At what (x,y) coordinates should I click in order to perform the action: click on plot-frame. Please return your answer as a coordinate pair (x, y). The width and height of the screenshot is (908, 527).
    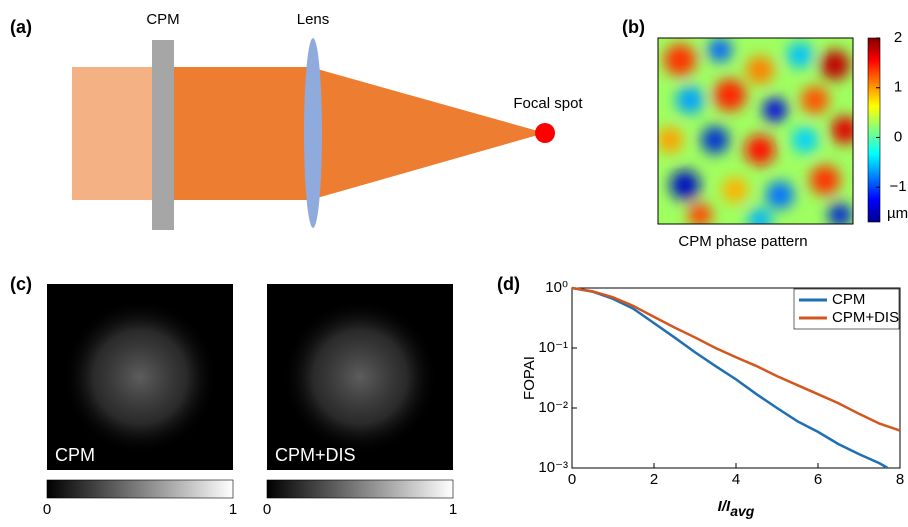
    Looking at the image, I should click on (736, 378).